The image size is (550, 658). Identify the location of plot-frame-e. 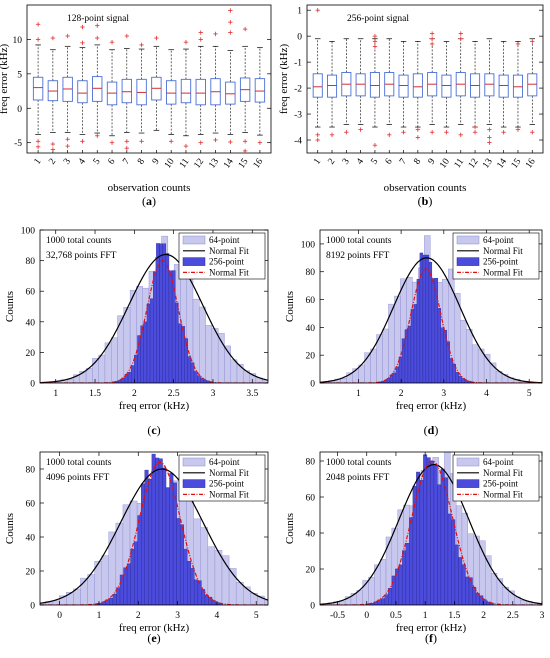
(154, 528).